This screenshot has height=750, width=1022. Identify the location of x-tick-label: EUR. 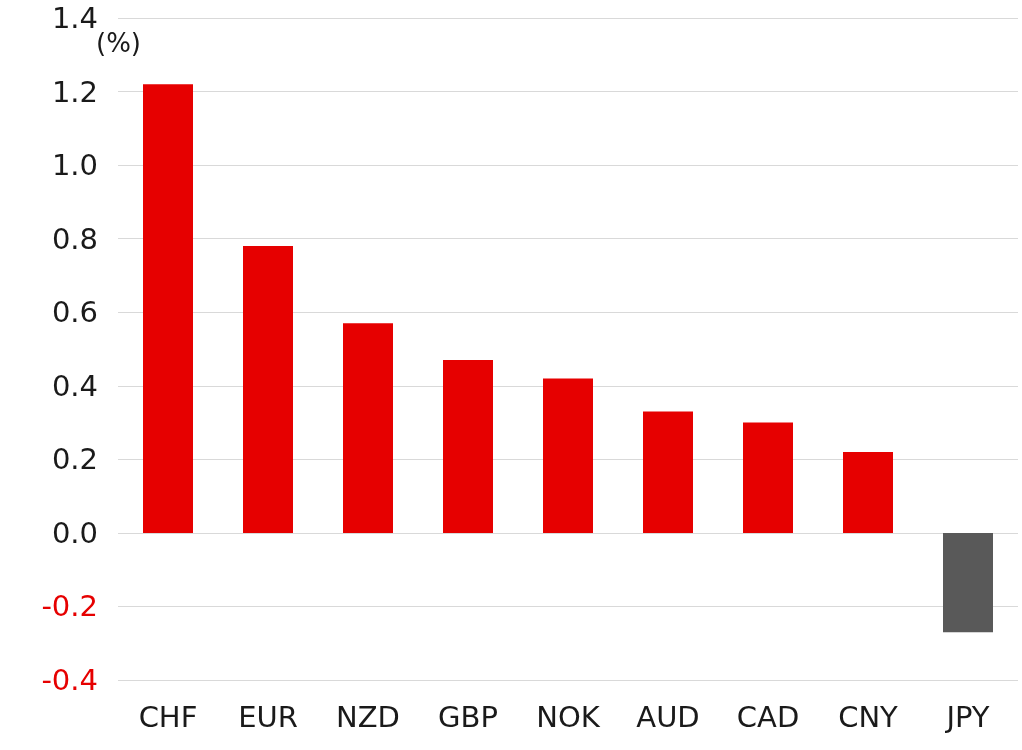
(268, 716).